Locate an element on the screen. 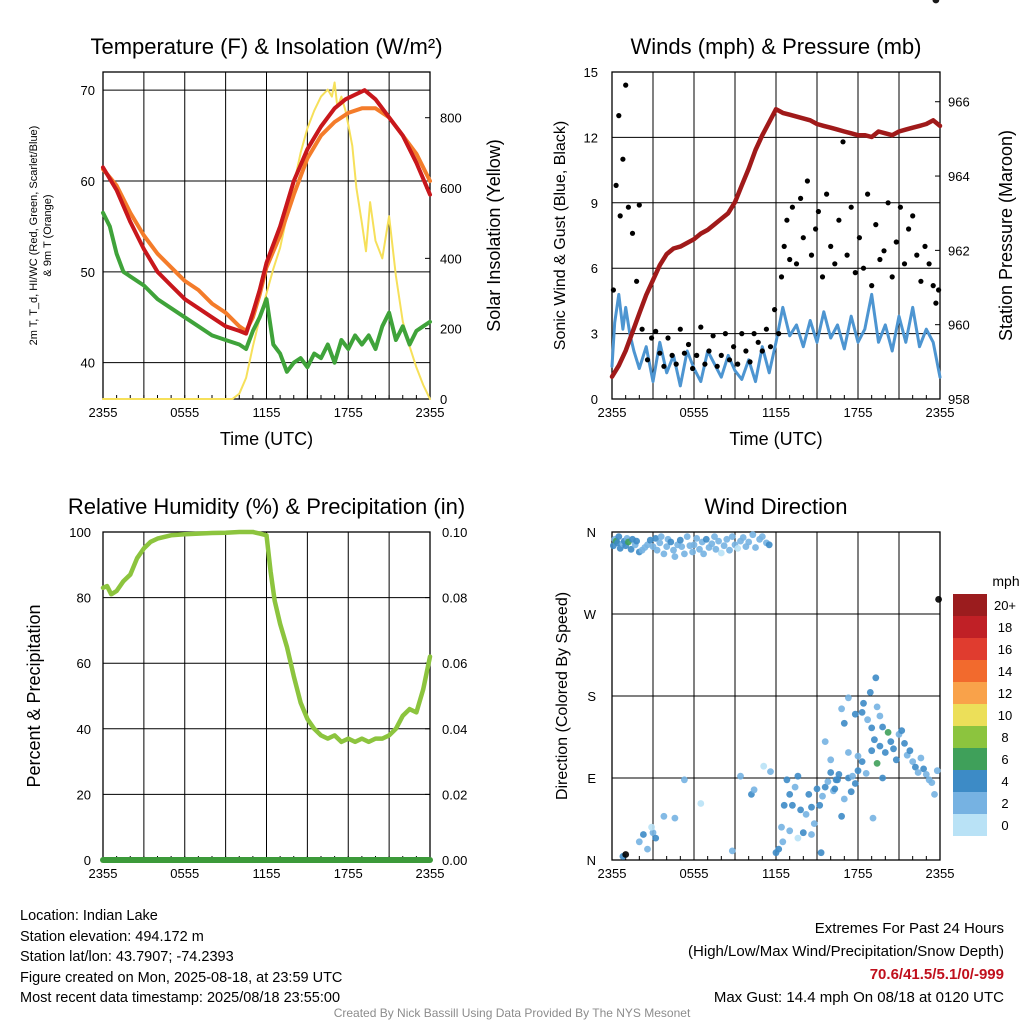 This screenshot has height=1024, width=1024. wind-speed-line is located at coordinates (776, 340).